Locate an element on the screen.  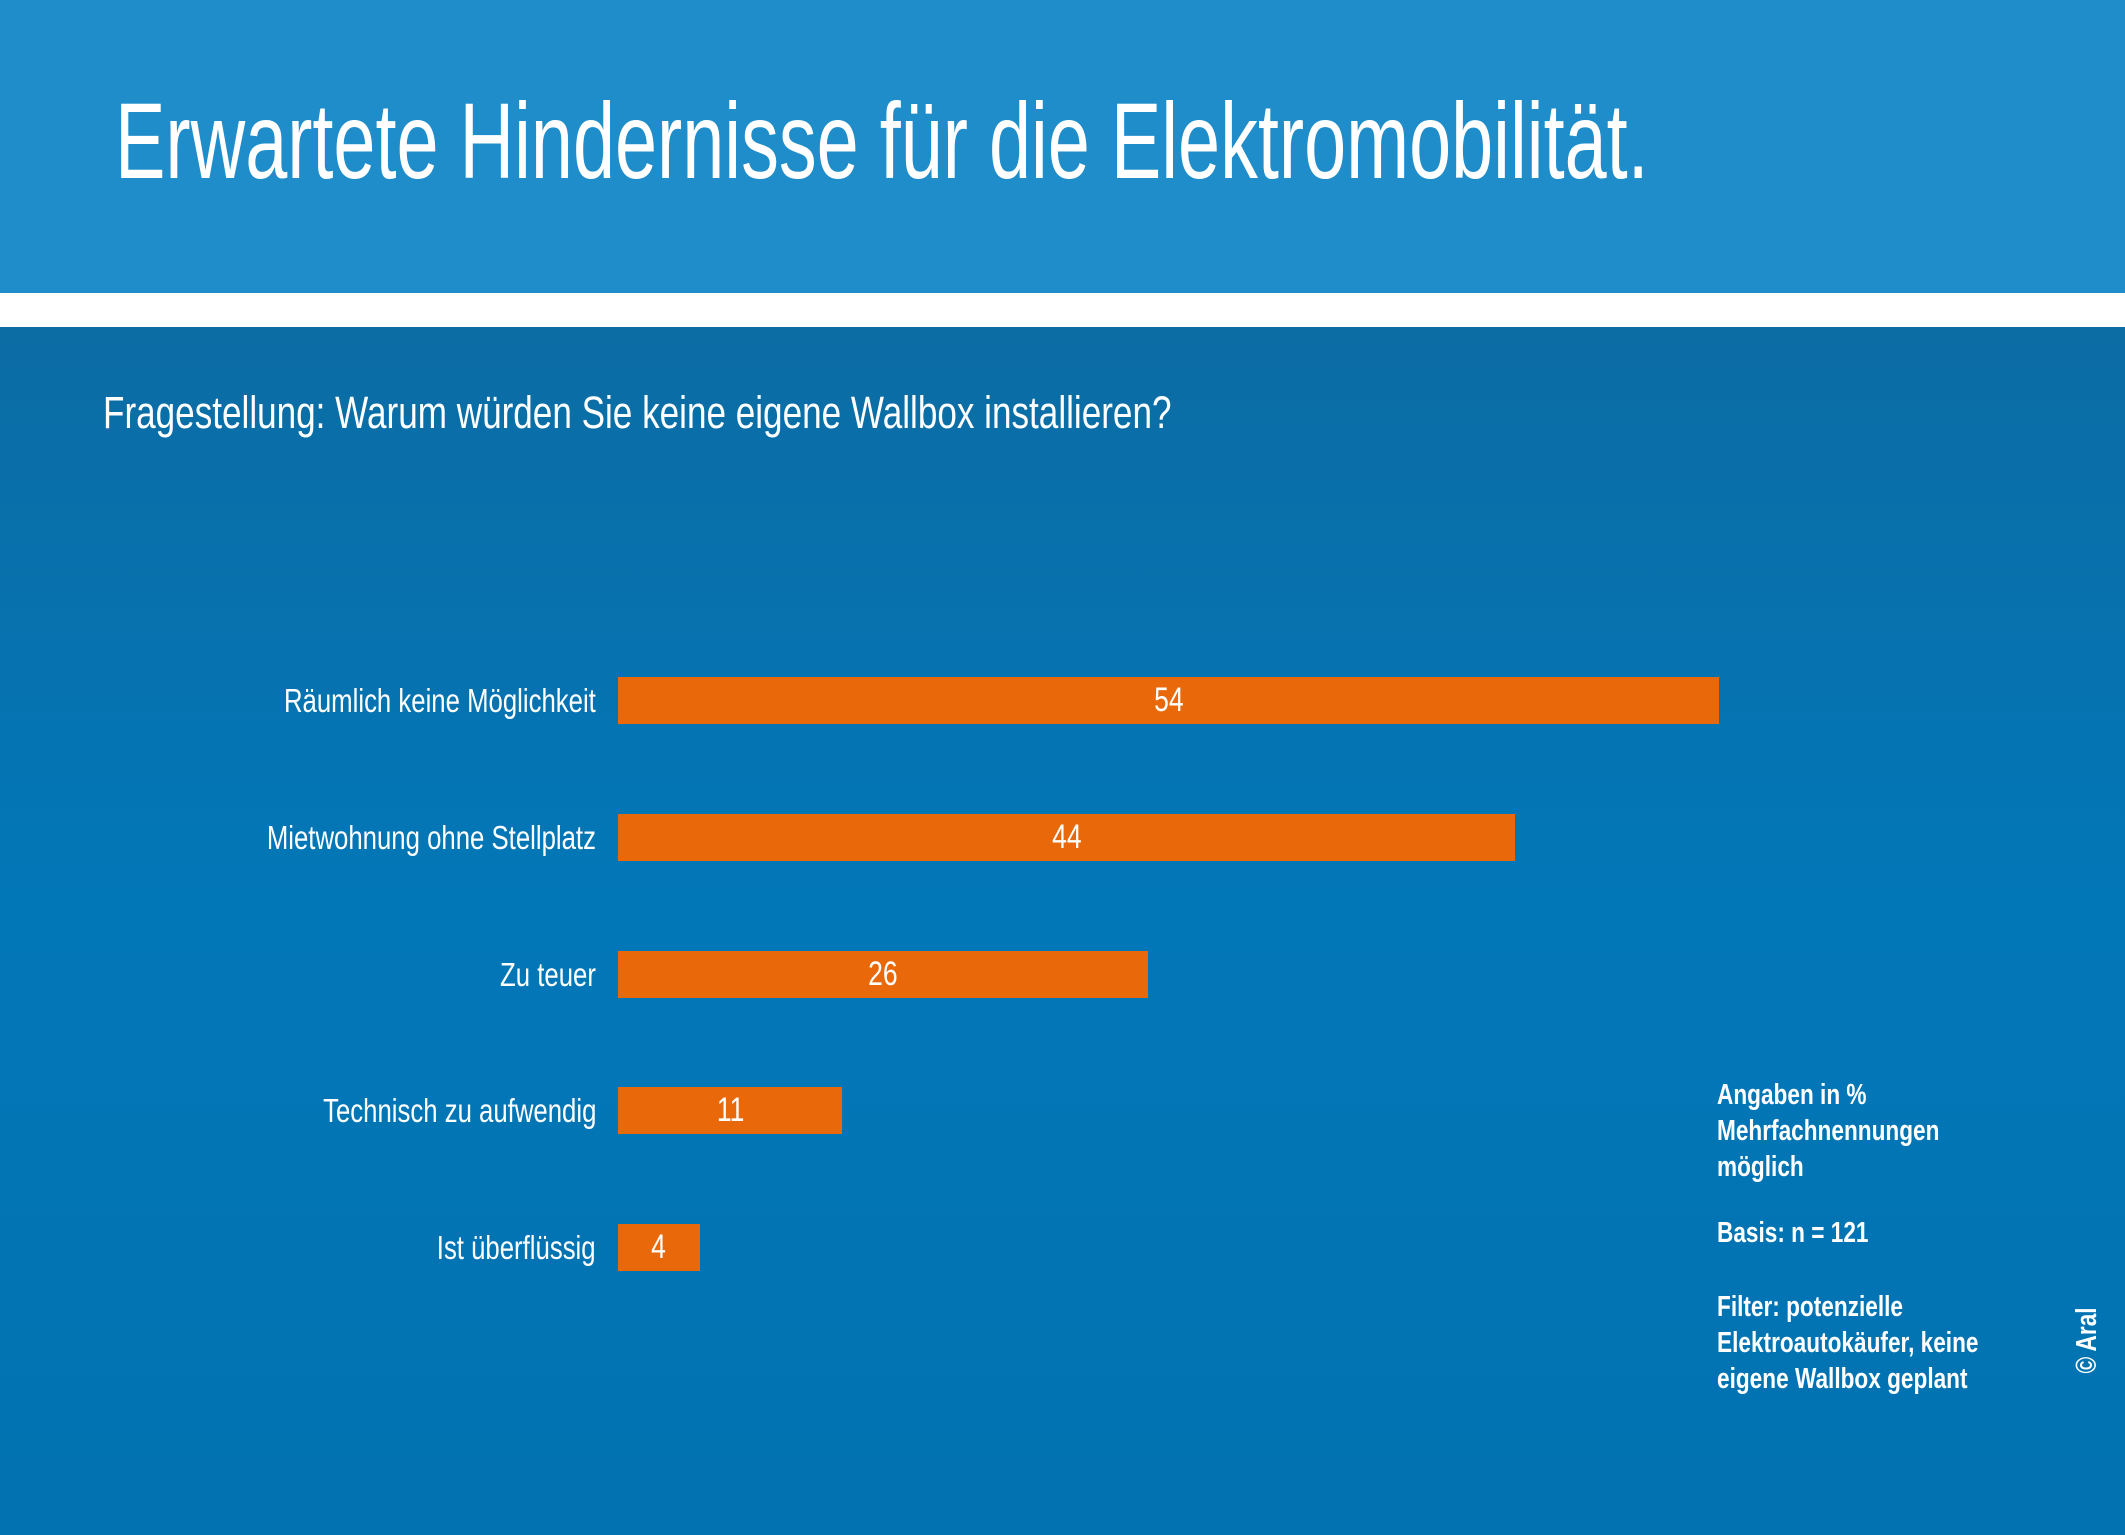
bar: 54 is located at coordinates (1168, 700).